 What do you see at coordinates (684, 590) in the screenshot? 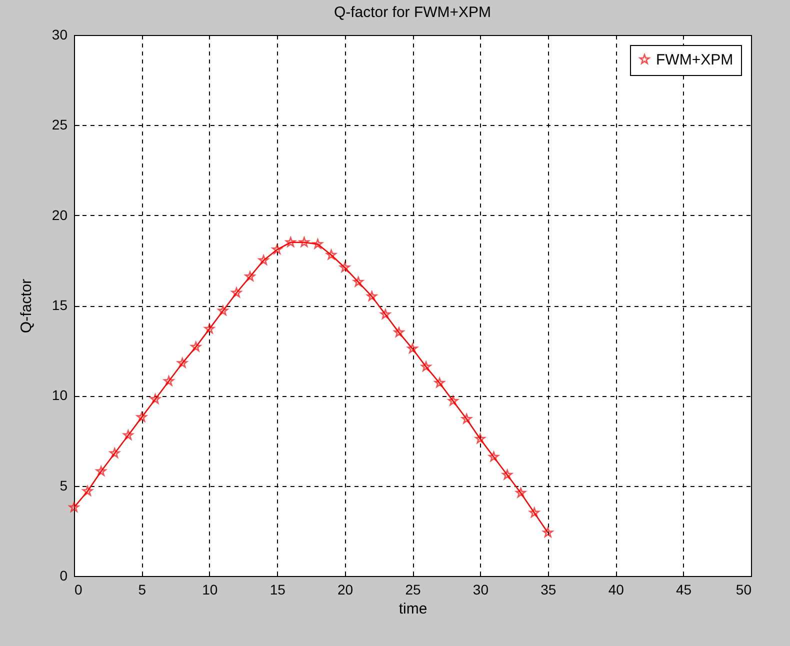
I see `x-tick-label: 45` at bounding box center [684, 590].